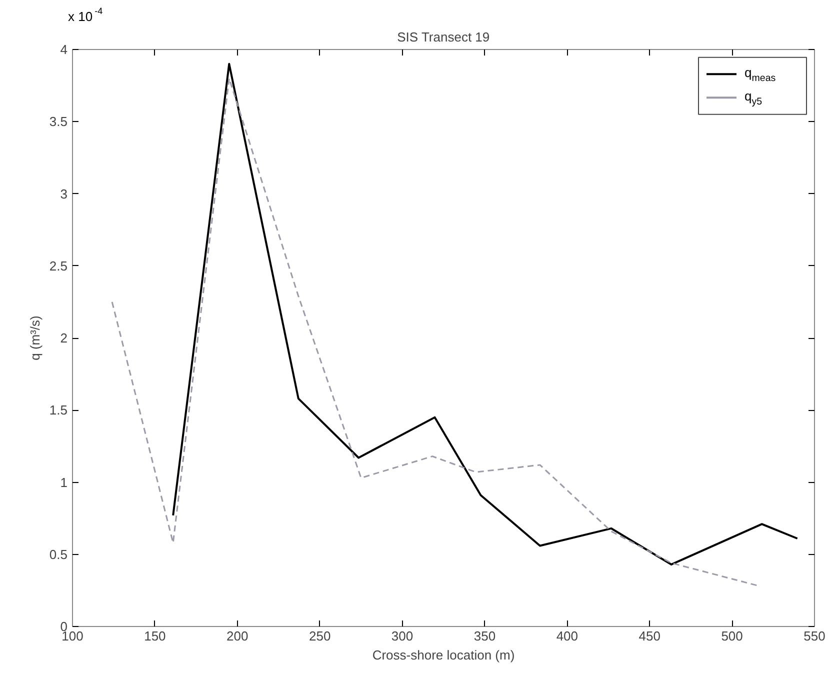 The height and width of the screenshot is (674, 833). I want to click on y-axis-title: q (m³/s), so click(34, 338).